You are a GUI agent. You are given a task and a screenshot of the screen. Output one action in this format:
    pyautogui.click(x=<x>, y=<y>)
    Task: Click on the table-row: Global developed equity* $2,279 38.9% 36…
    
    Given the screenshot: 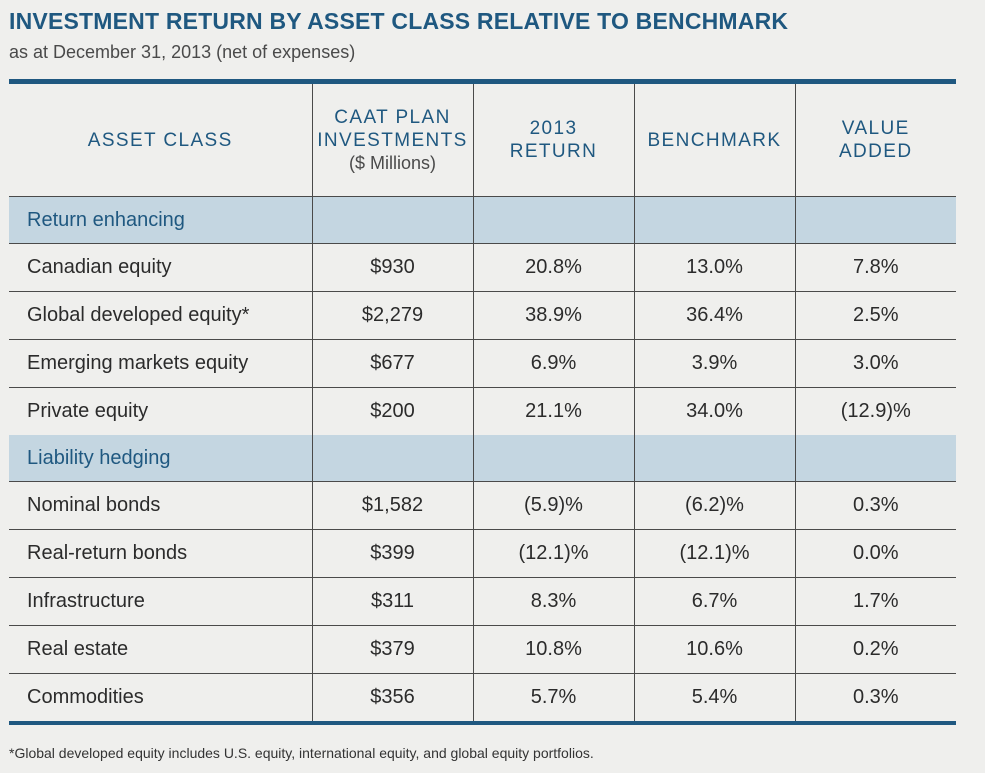 What is the action you would take?
    pyautogui.click(x=482, y=315)
    